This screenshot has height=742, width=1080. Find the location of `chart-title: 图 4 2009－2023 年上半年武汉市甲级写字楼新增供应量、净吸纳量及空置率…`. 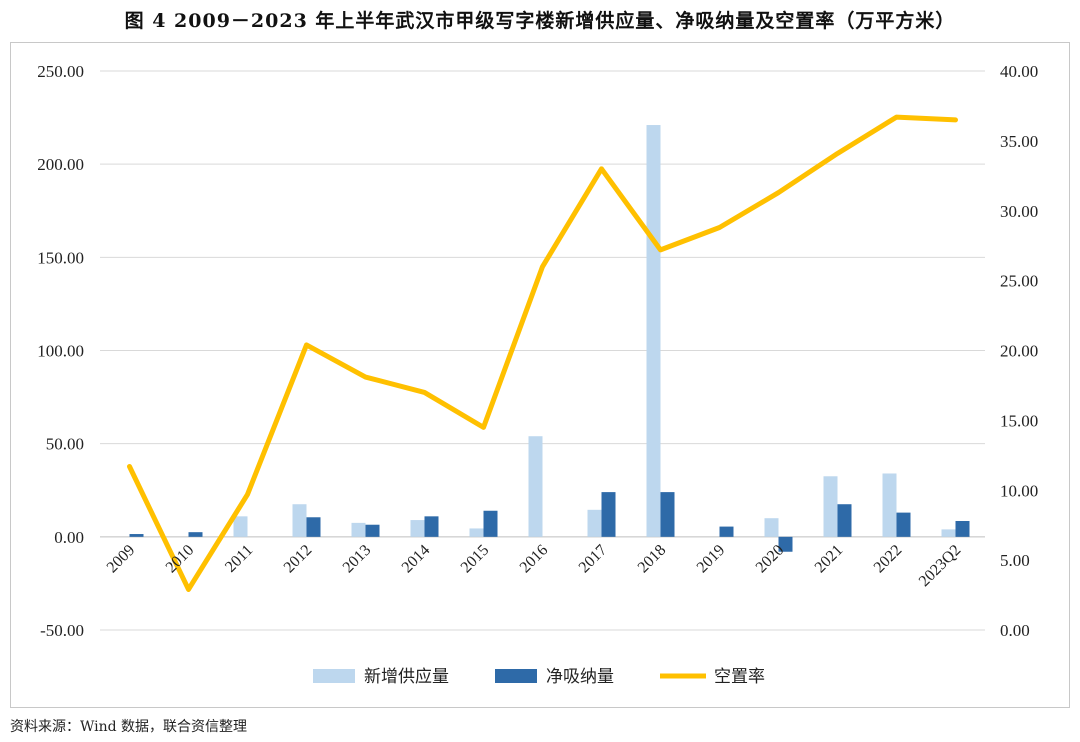

chart-title: 图 4 2009－2023 年上半年武汉市甲级写字楼新增供应量、净吸纳量及空置率… is located at coordinates (540, 21).